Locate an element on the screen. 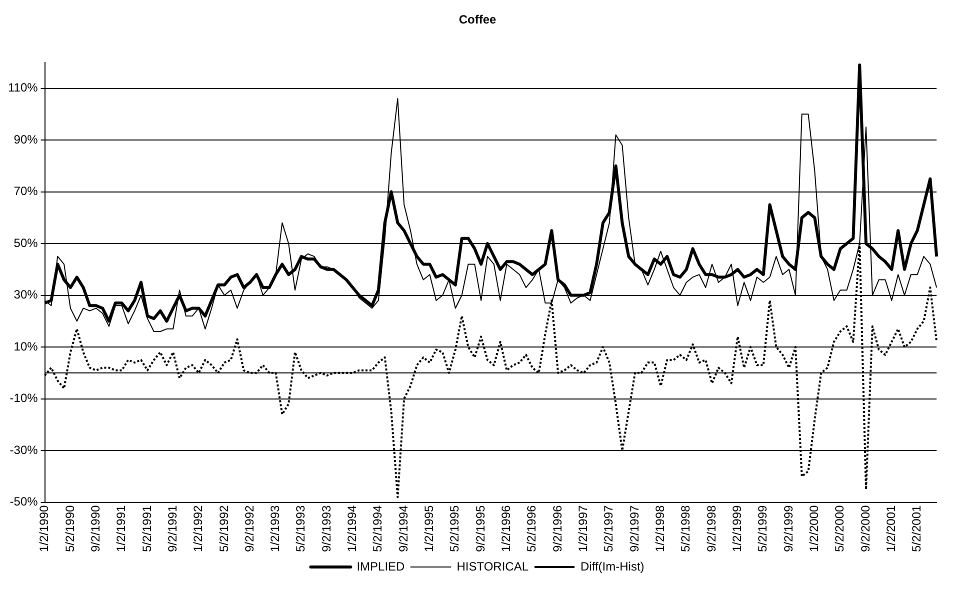 The width and height of the screenshot is (954, 593). x-tick-label: 1/2/1994 is located at coordinates (352, 528).